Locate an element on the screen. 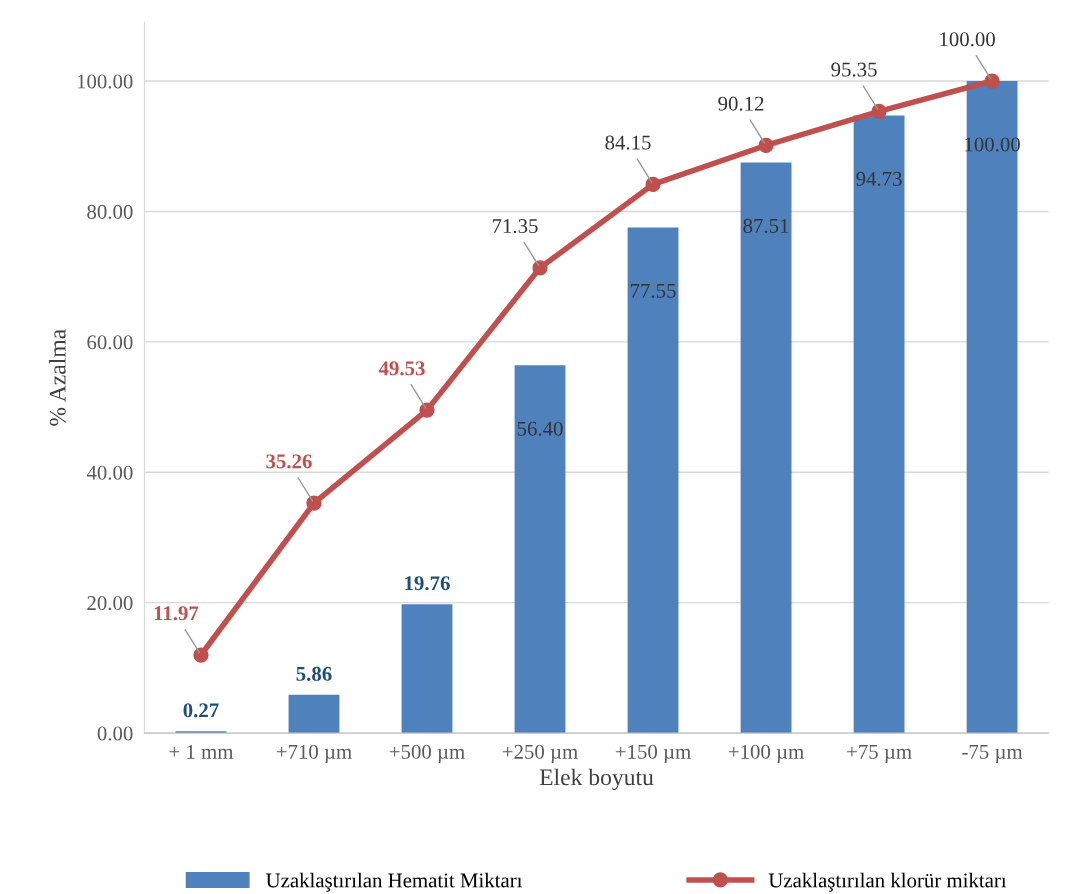 This screenshot has height=894, width=1070. x-tick-label: +500 µm is located at coordinates (427, 754).